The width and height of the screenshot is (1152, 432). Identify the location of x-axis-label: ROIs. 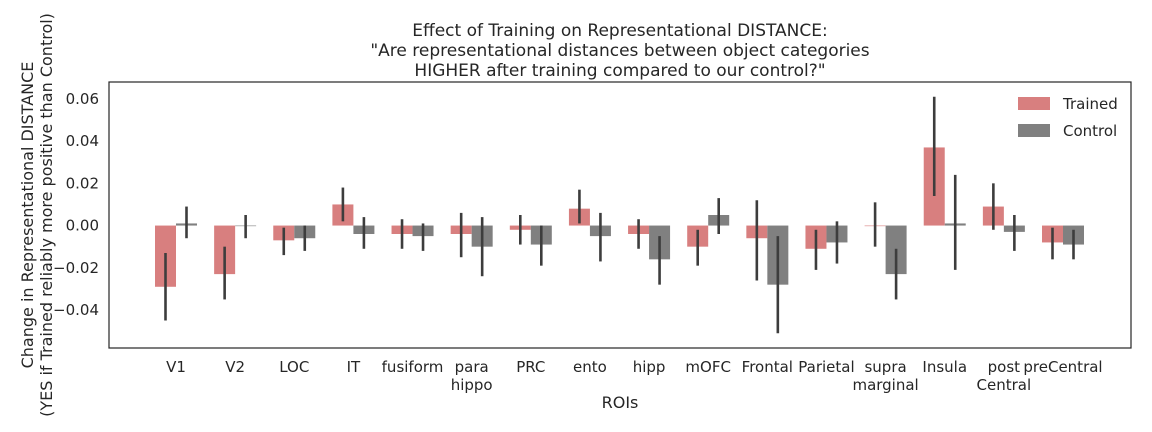
(620, 402).